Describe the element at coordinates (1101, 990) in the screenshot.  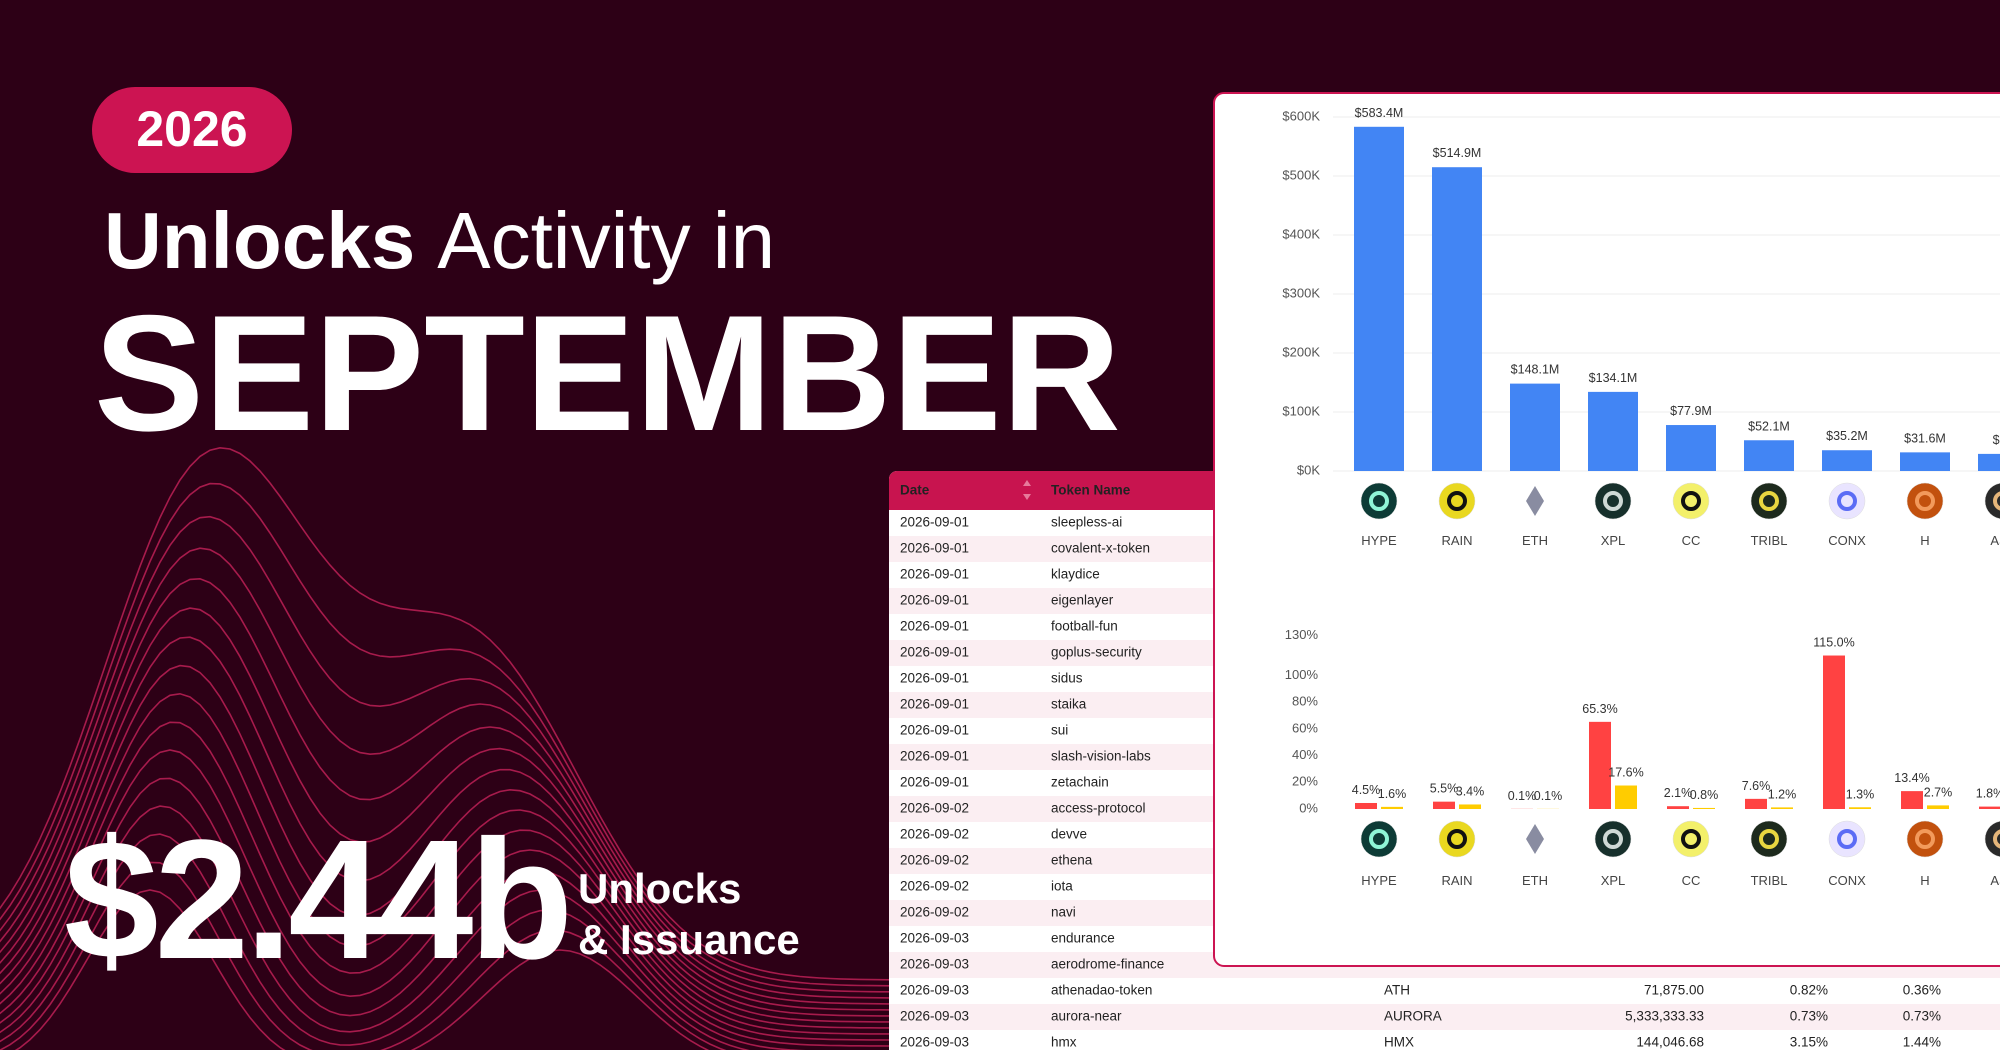
I see `table-cell: athenadao-token` at that location.